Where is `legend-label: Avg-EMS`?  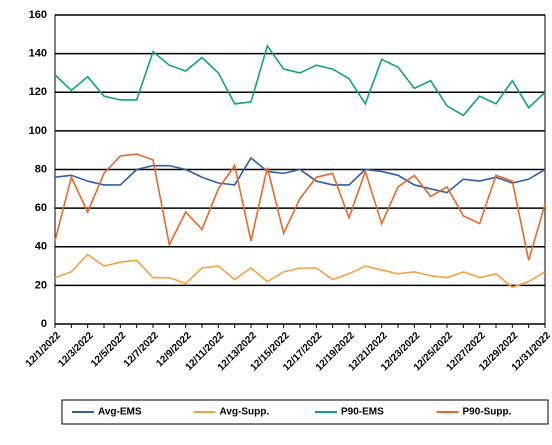
legend-label: Avg-EMS is located at coordinates (120, 412).